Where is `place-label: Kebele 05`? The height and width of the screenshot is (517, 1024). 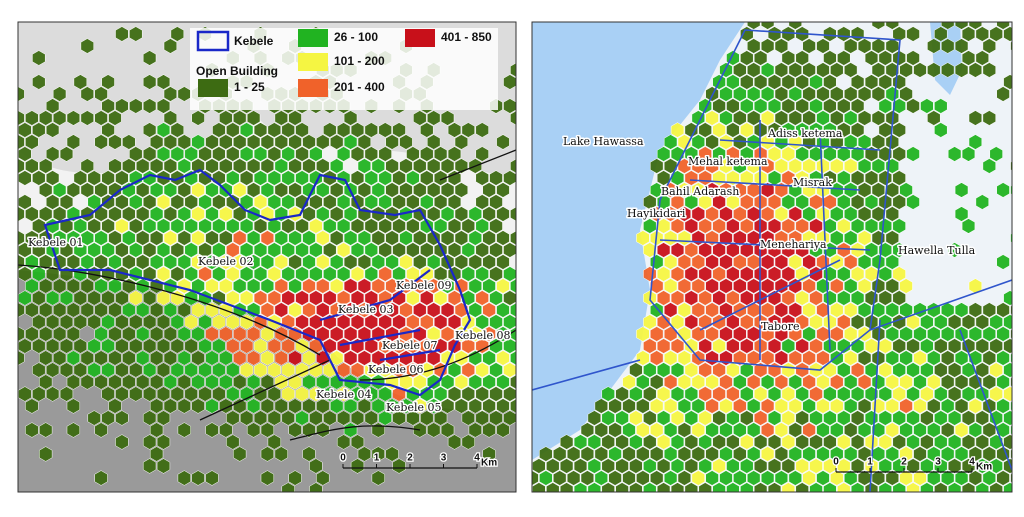
place-label: Kebele 05 is located at coordinates (414, 407).